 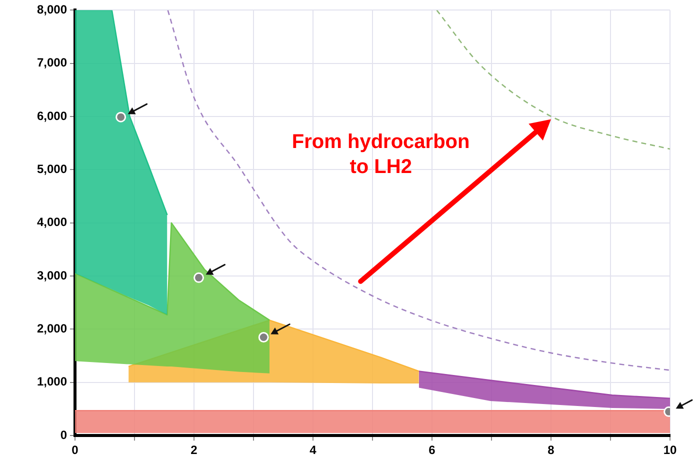 I want to click on x-tick-label: 4, so click(x=313, y=450).